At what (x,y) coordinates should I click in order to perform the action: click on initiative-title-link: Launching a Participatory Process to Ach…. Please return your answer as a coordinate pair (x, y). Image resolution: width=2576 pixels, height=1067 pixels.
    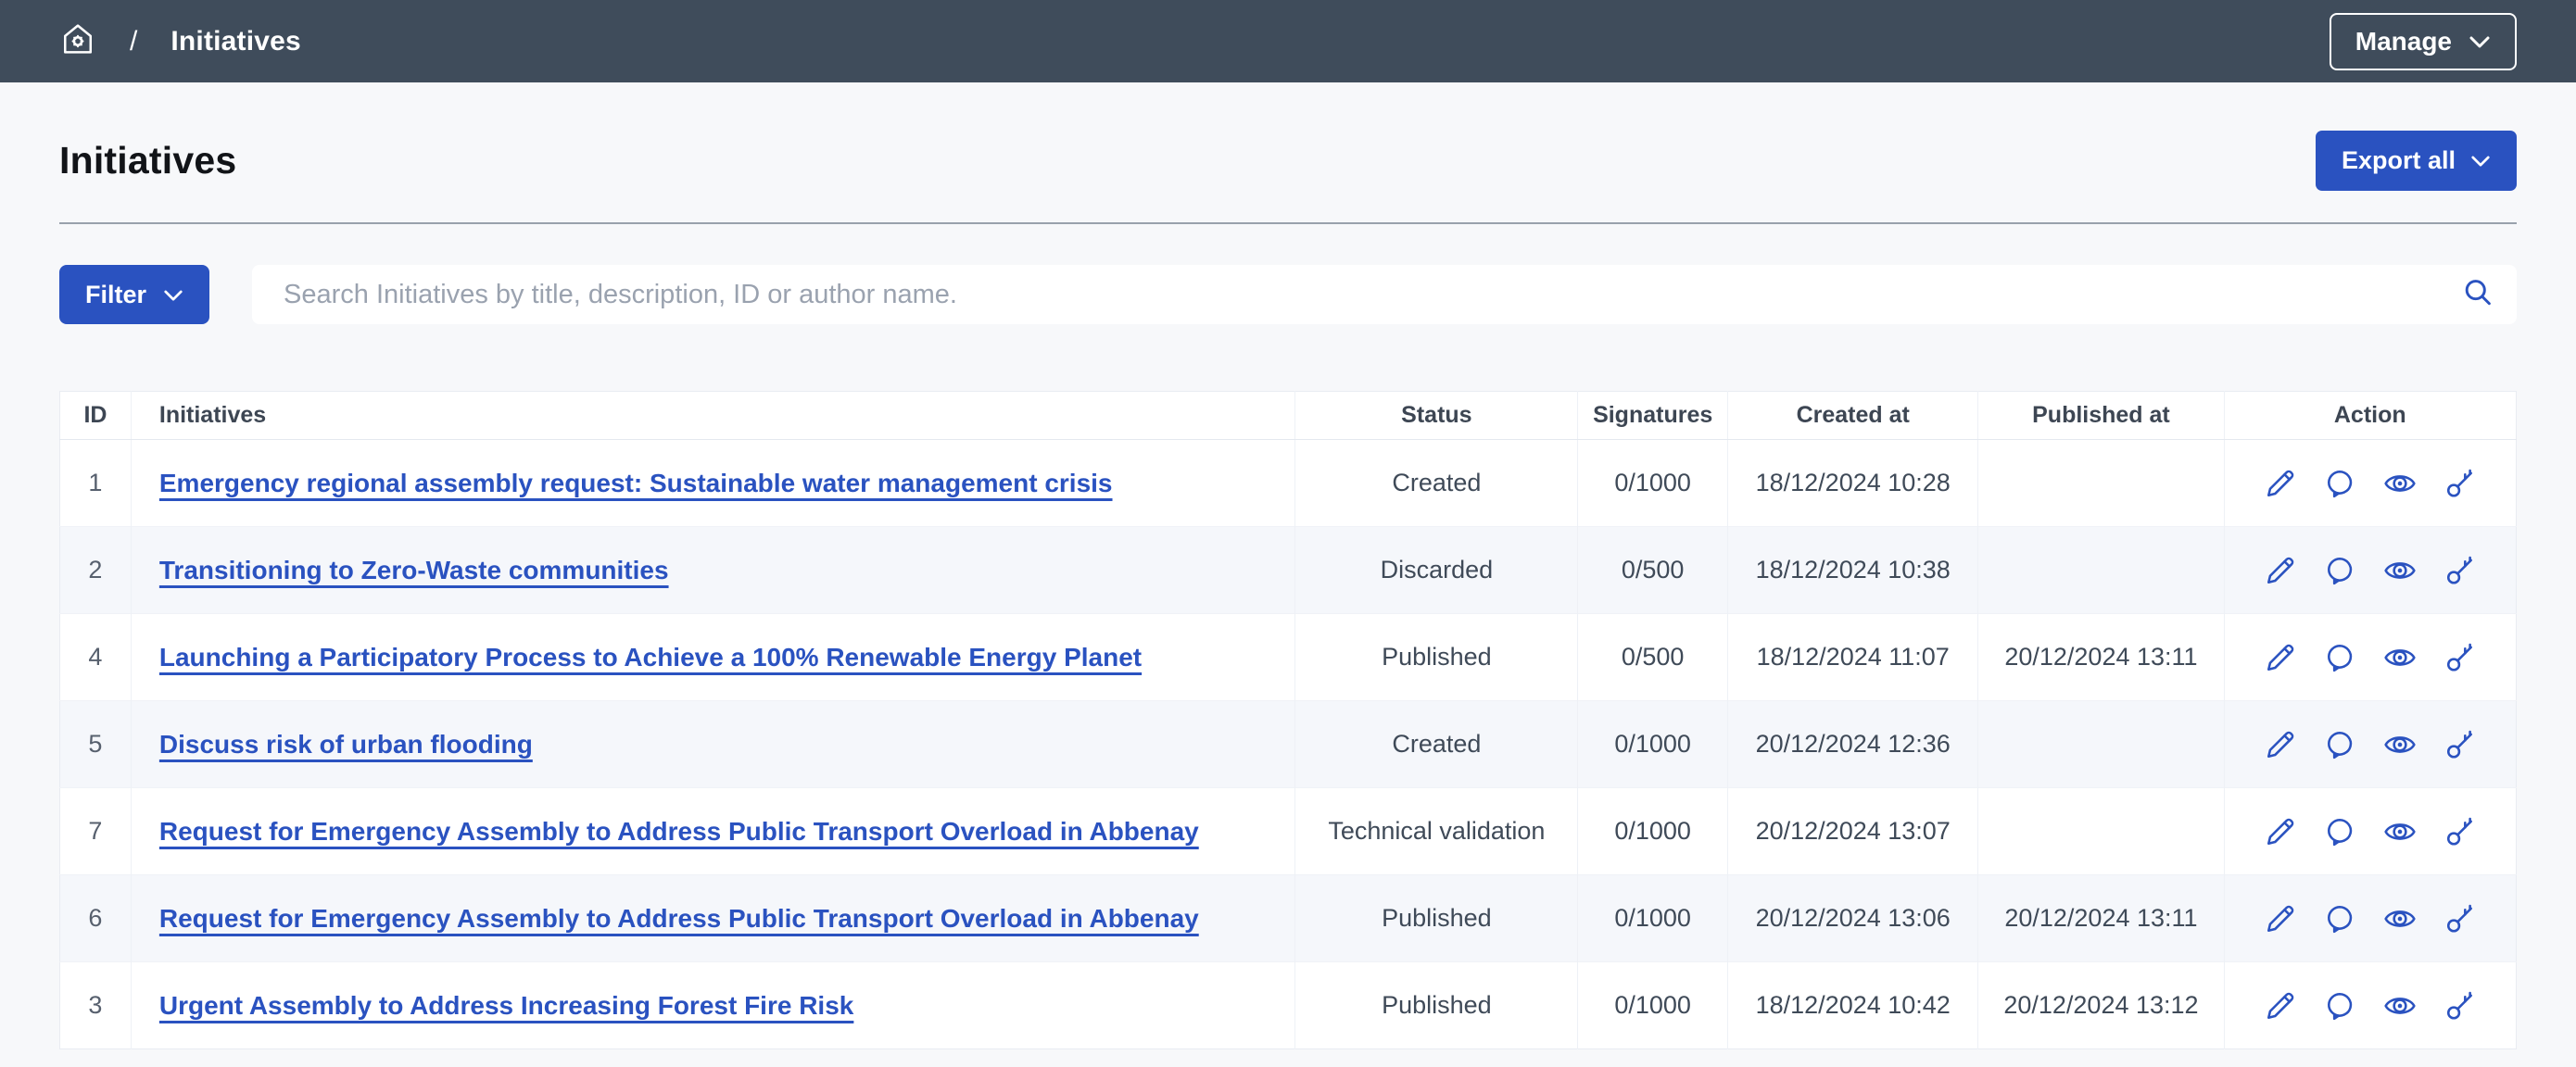
    Looking at the image, I should click on (650, 657).